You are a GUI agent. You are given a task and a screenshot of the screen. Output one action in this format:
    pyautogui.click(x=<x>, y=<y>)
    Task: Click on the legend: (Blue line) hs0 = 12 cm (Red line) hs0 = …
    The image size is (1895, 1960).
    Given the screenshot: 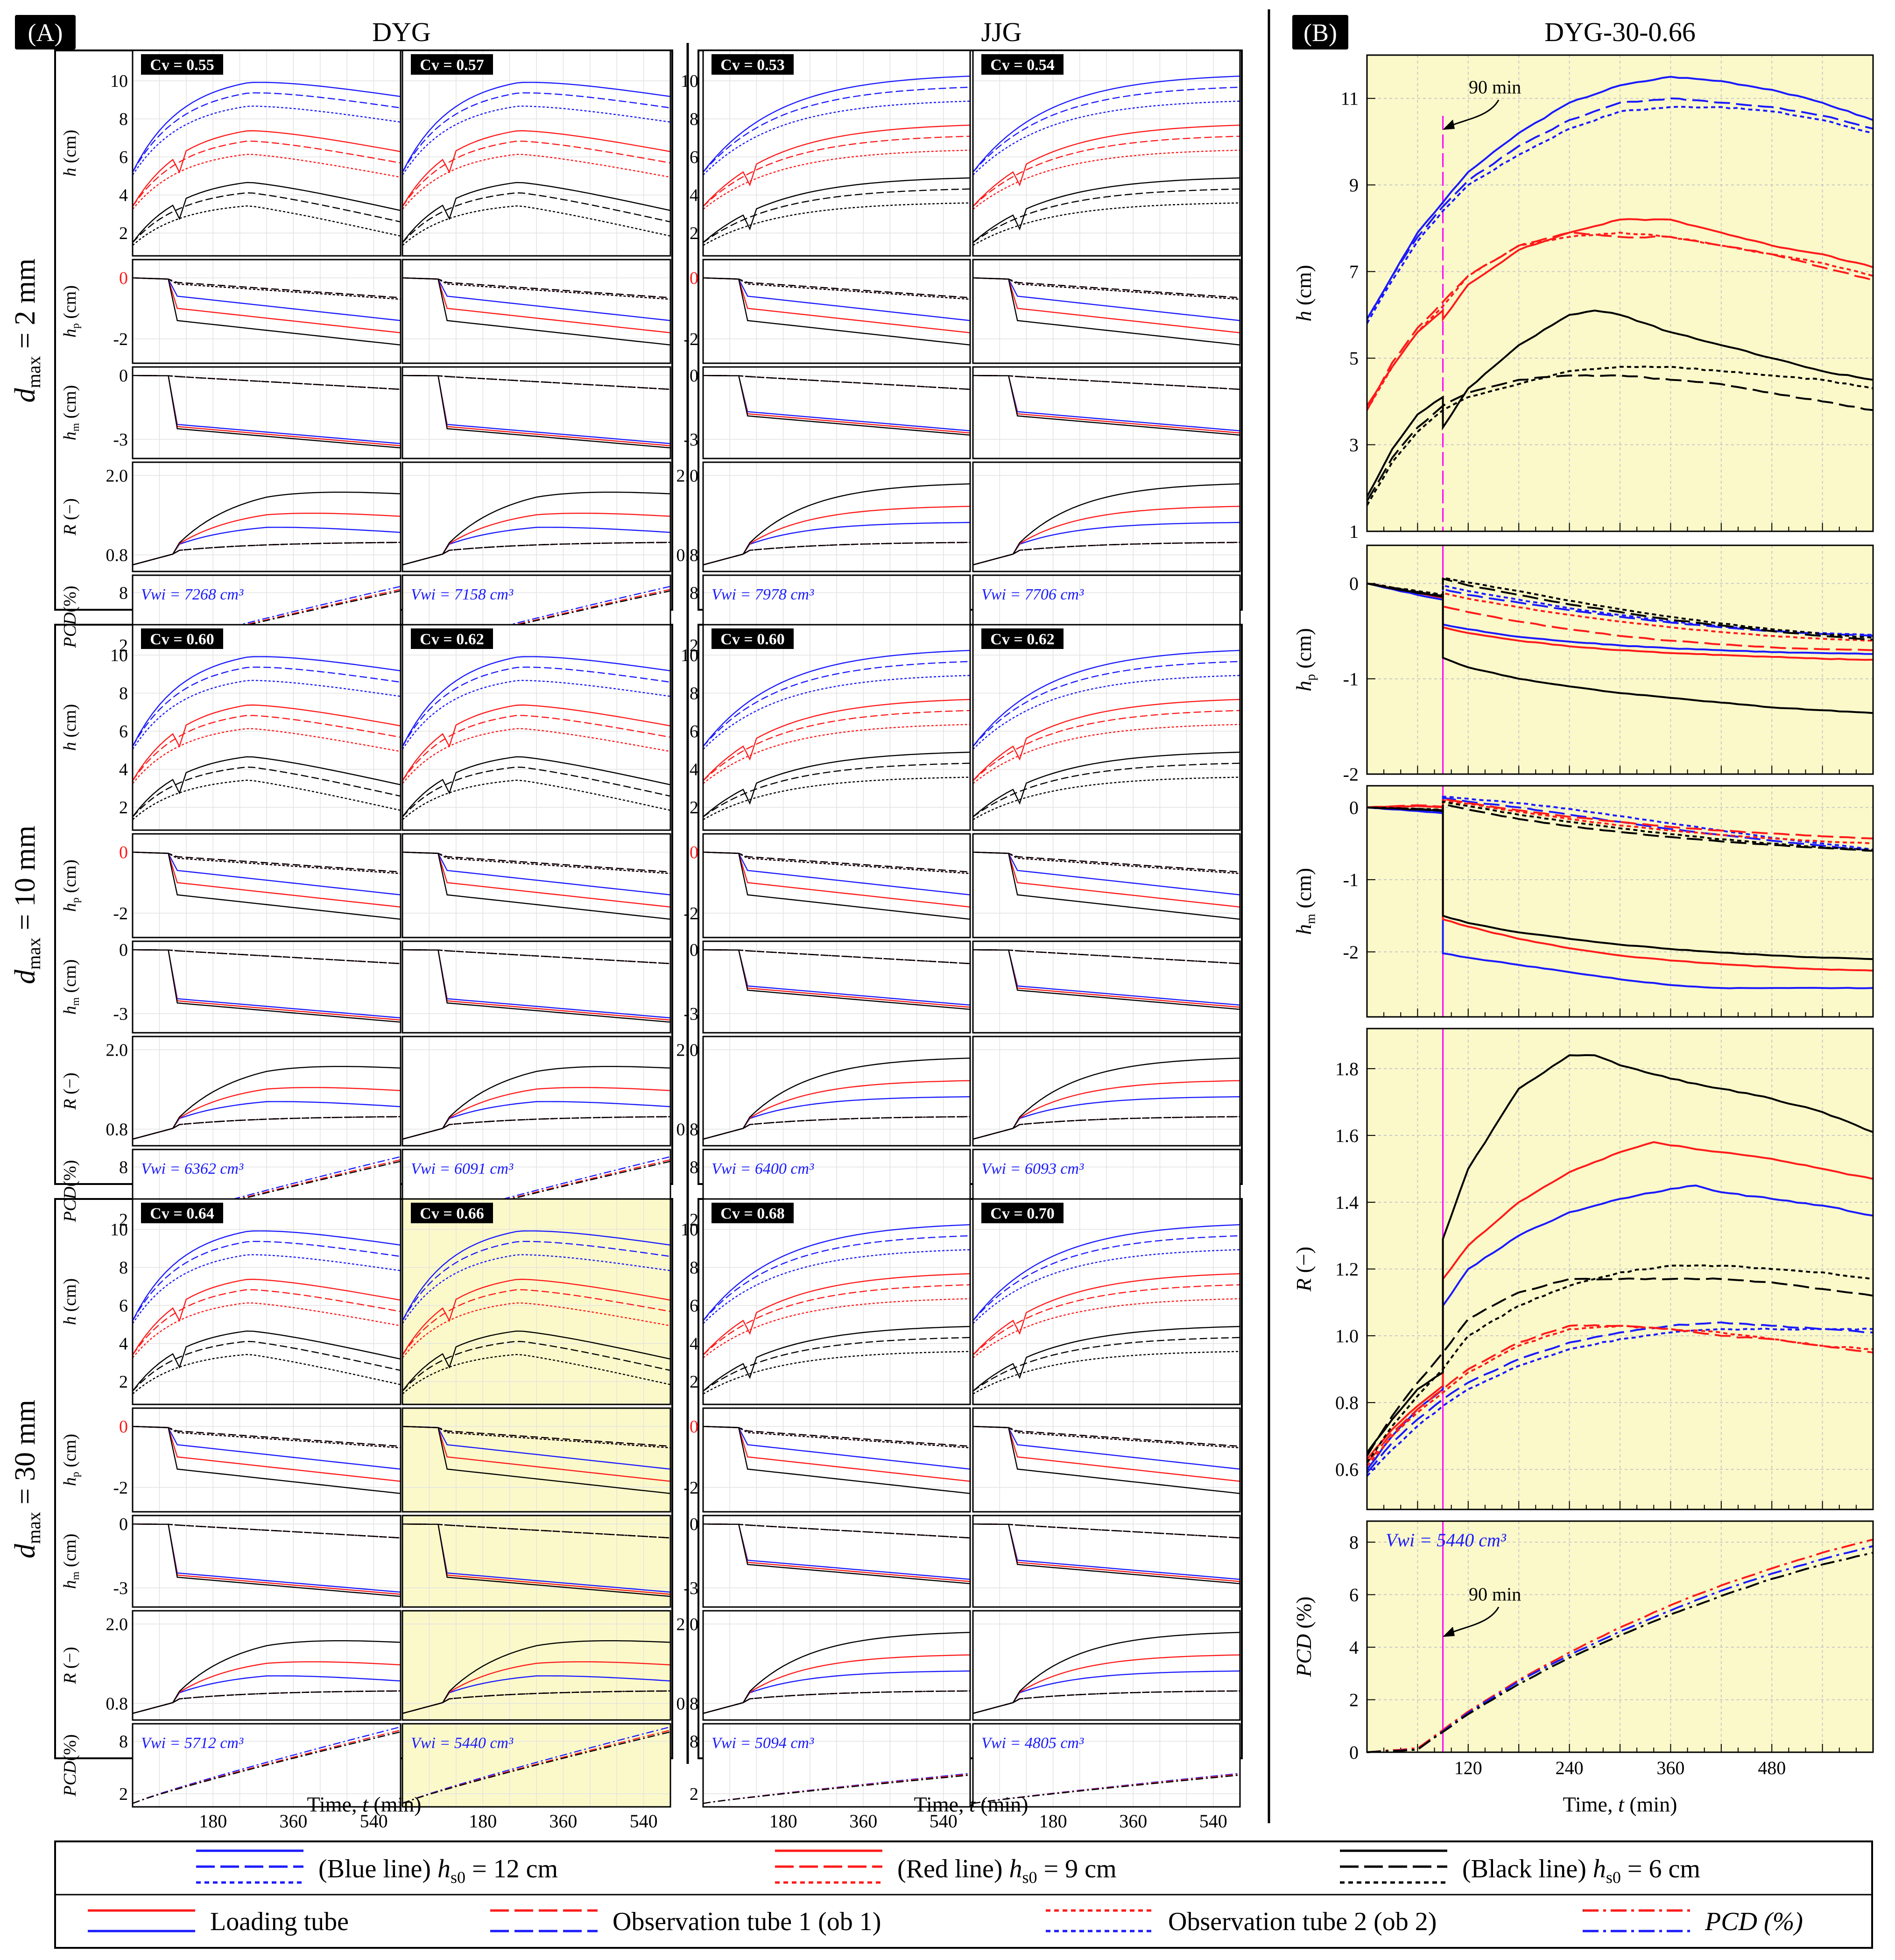 What is the action you would take?
    pyautogui.click(x=963, y=1894)
    